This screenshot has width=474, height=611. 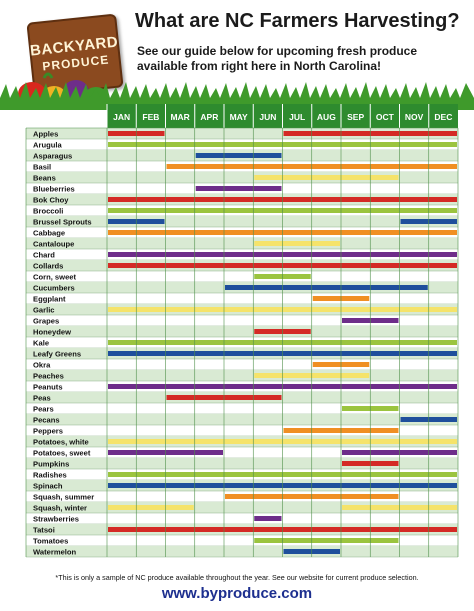 I want to click on page-title: What are NC Farmers Harvesting?, so click(x=297, y=21).